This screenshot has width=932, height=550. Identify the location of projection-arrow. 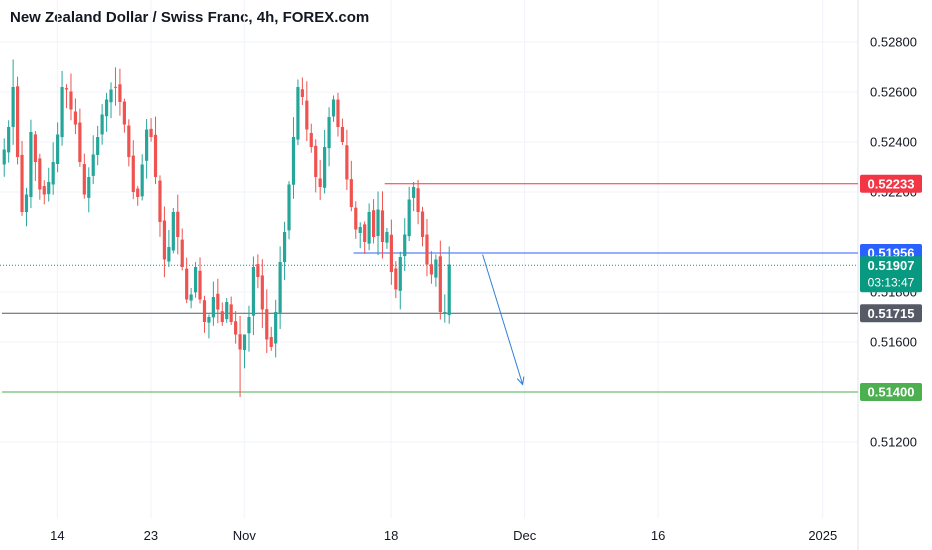
(503, 320).